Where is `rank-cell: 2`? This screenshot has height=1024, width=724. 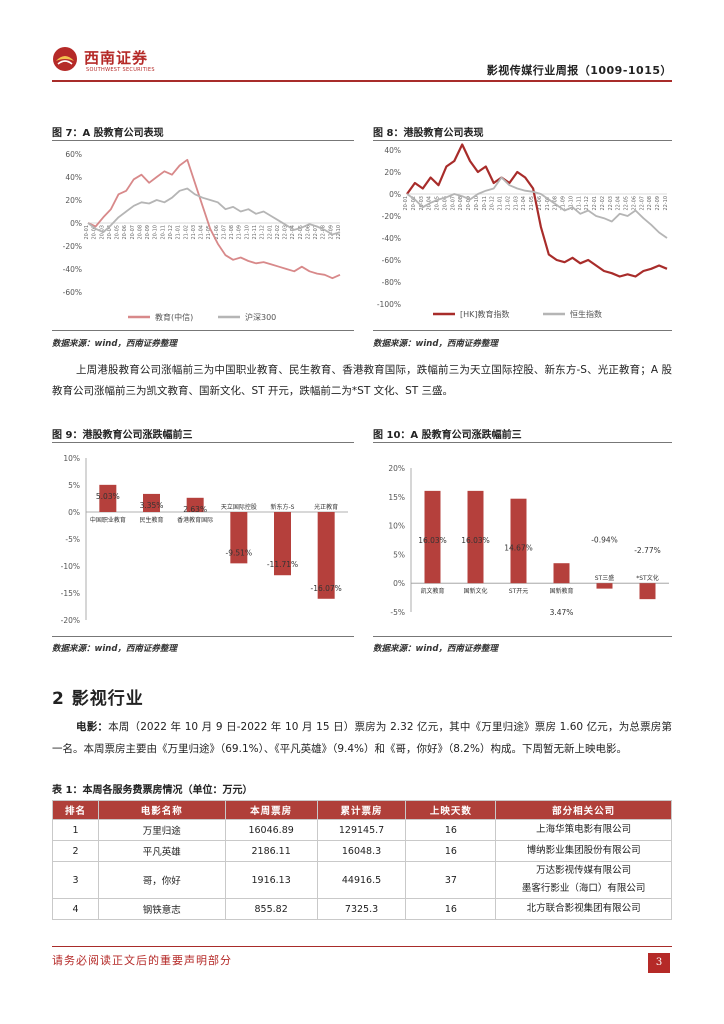 rank-cell: 2 is located at coordinates (75, 851).